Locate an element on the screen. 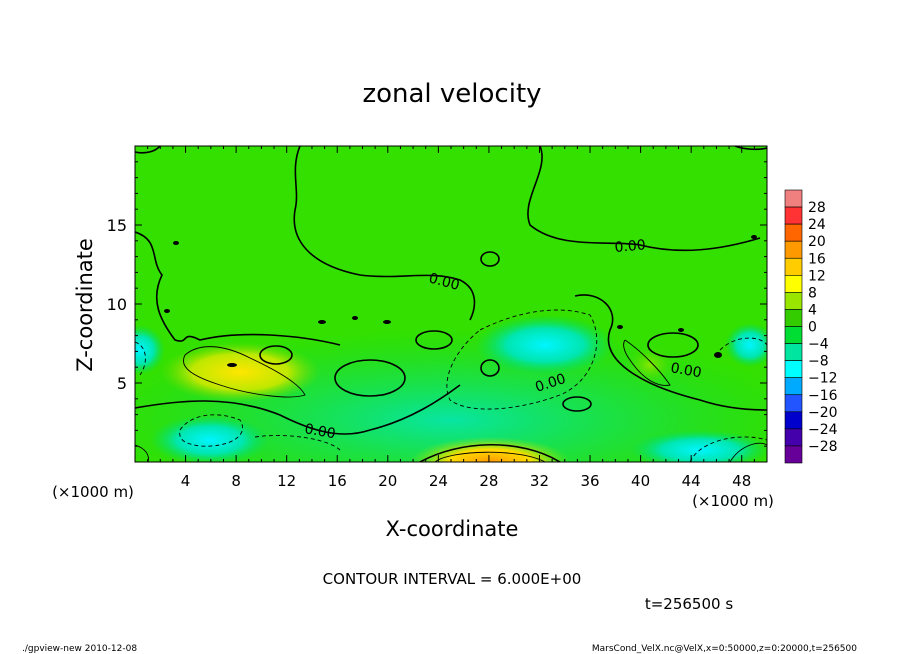  colorbar-level-label: 4 is located at coordinates (812, 310).